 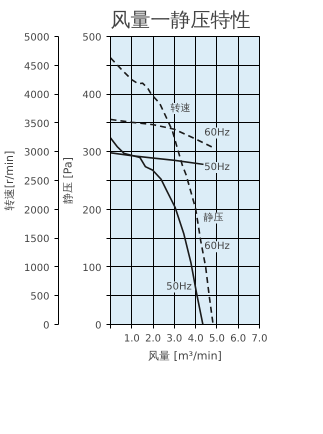 I want to click on y2-tick-label: 1500, so click(x=37, y=240).